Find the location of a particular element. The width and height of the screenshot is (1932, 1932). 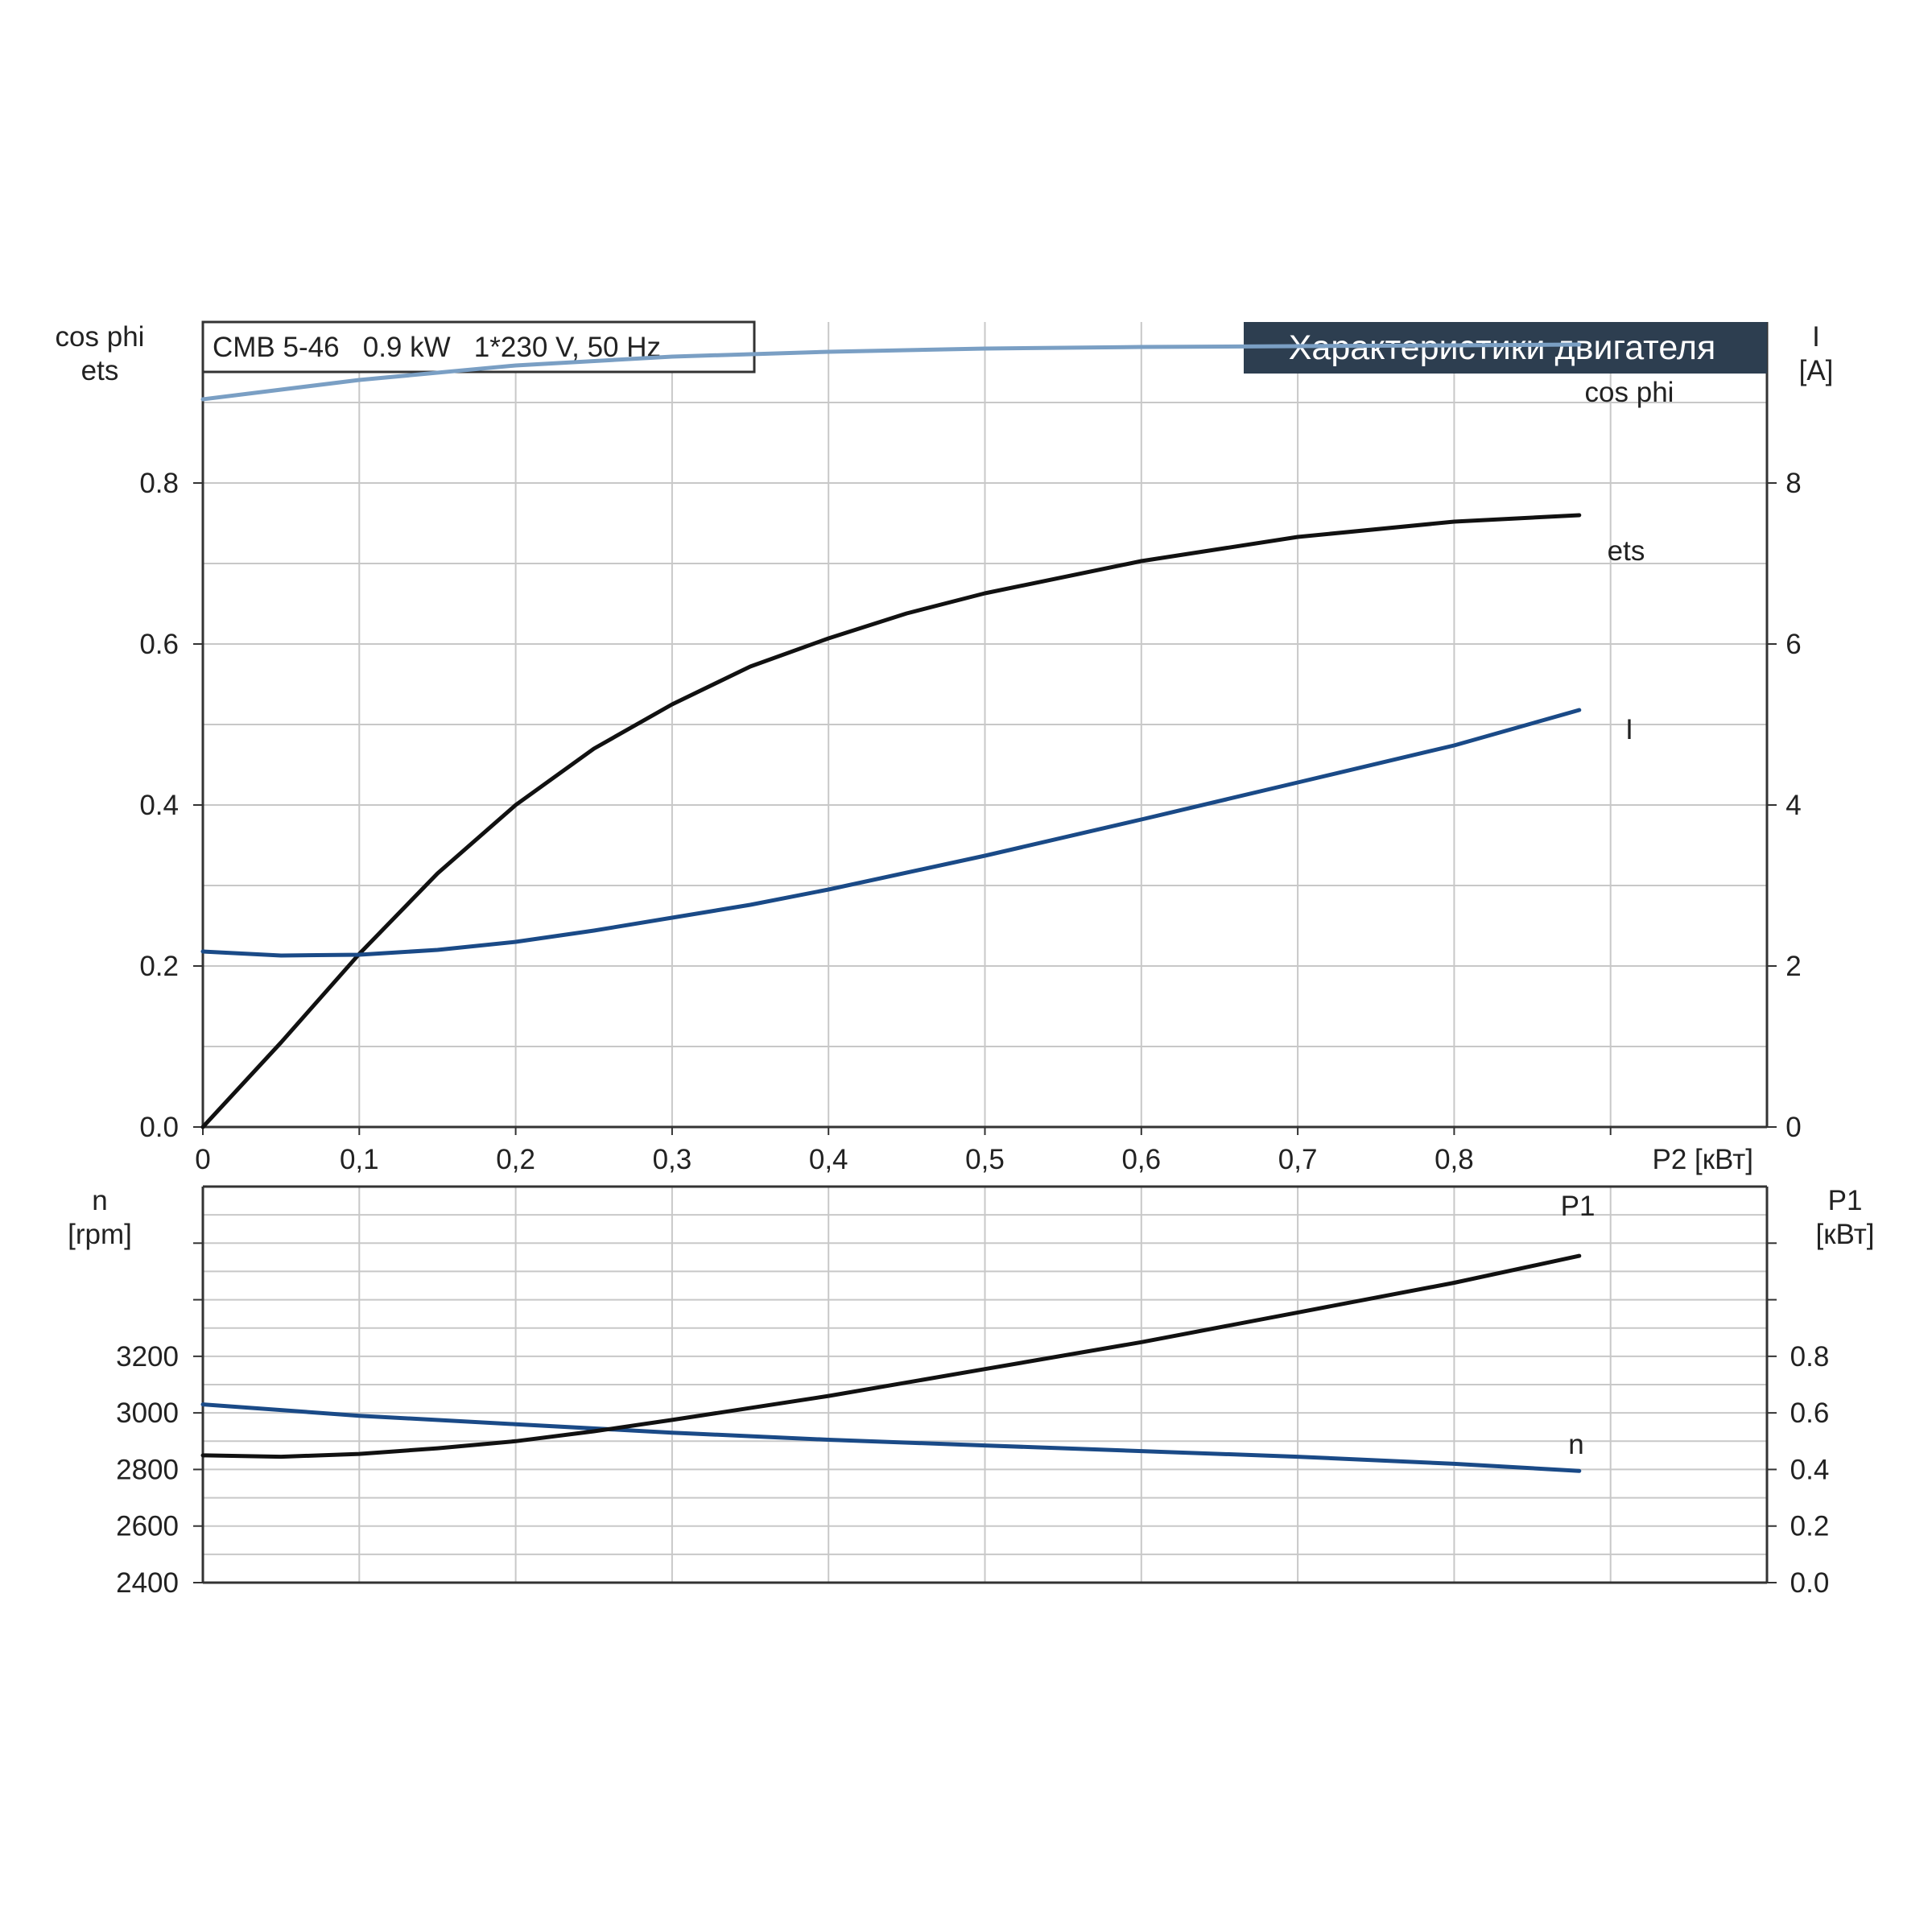

top-x-tick-label: 0,2 is located at coordinates (515, 1159).